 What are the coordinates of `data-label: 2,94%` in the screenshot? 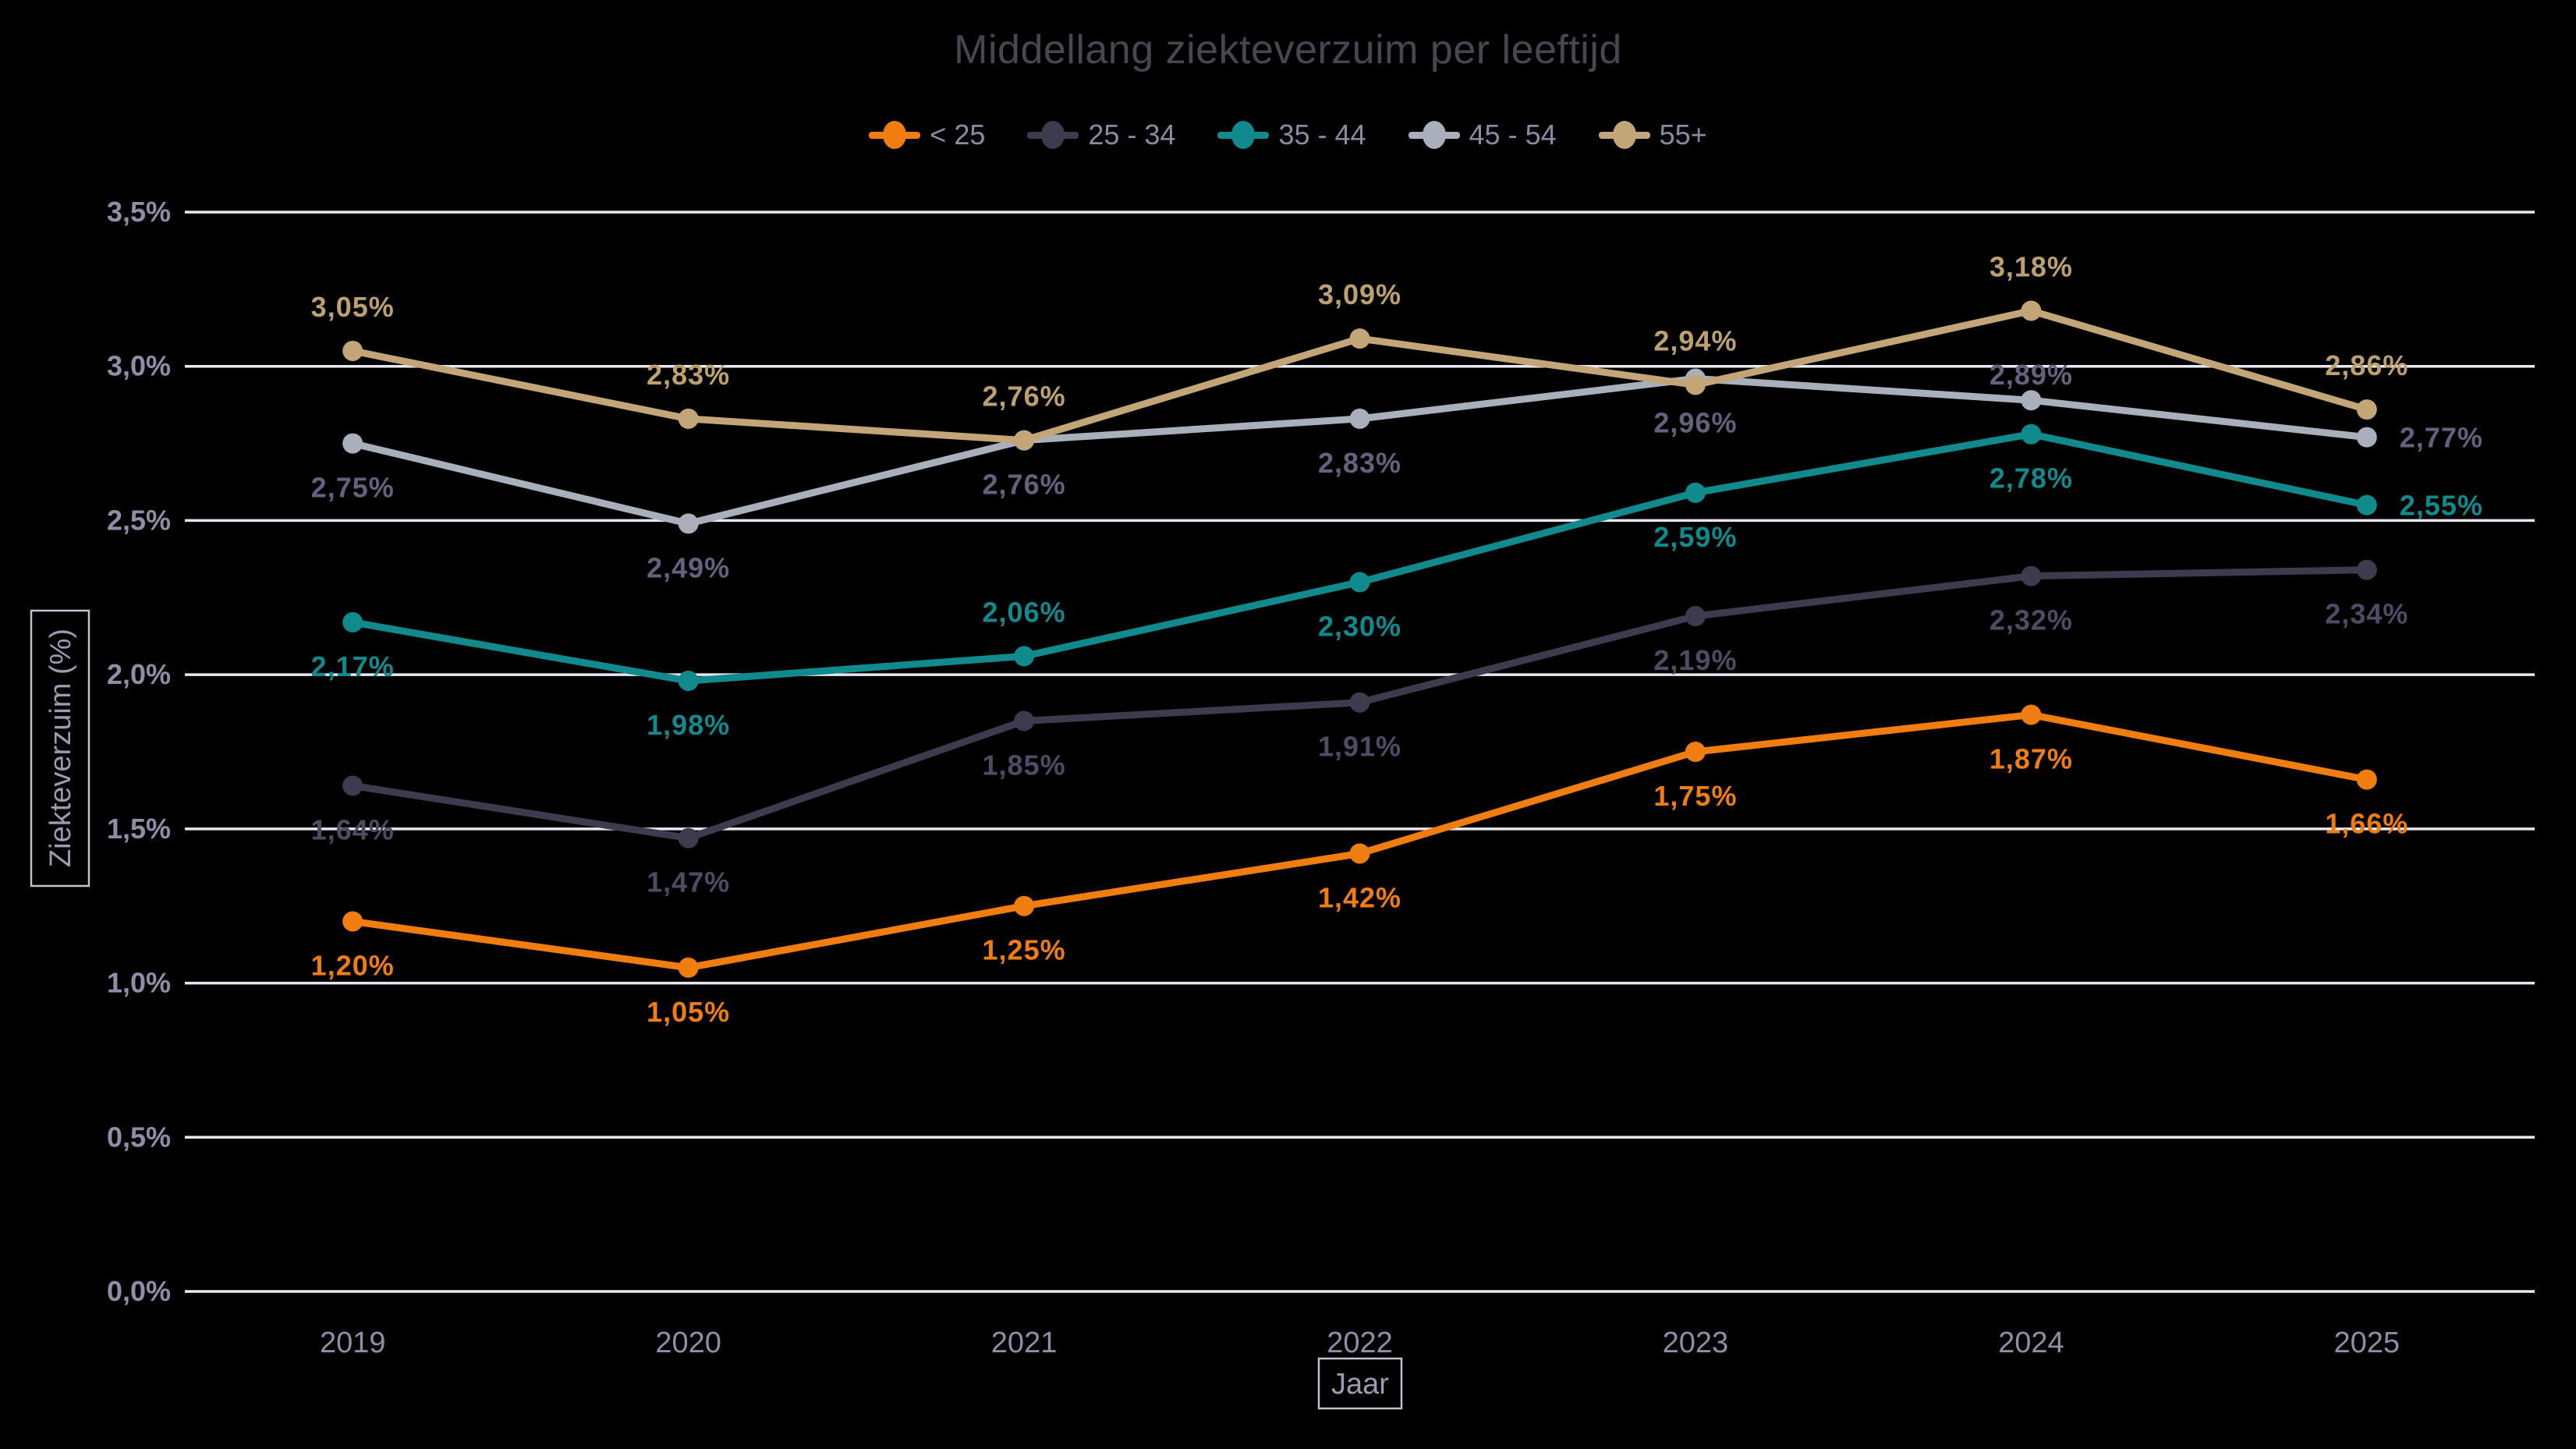 It's located at (1695, 340).